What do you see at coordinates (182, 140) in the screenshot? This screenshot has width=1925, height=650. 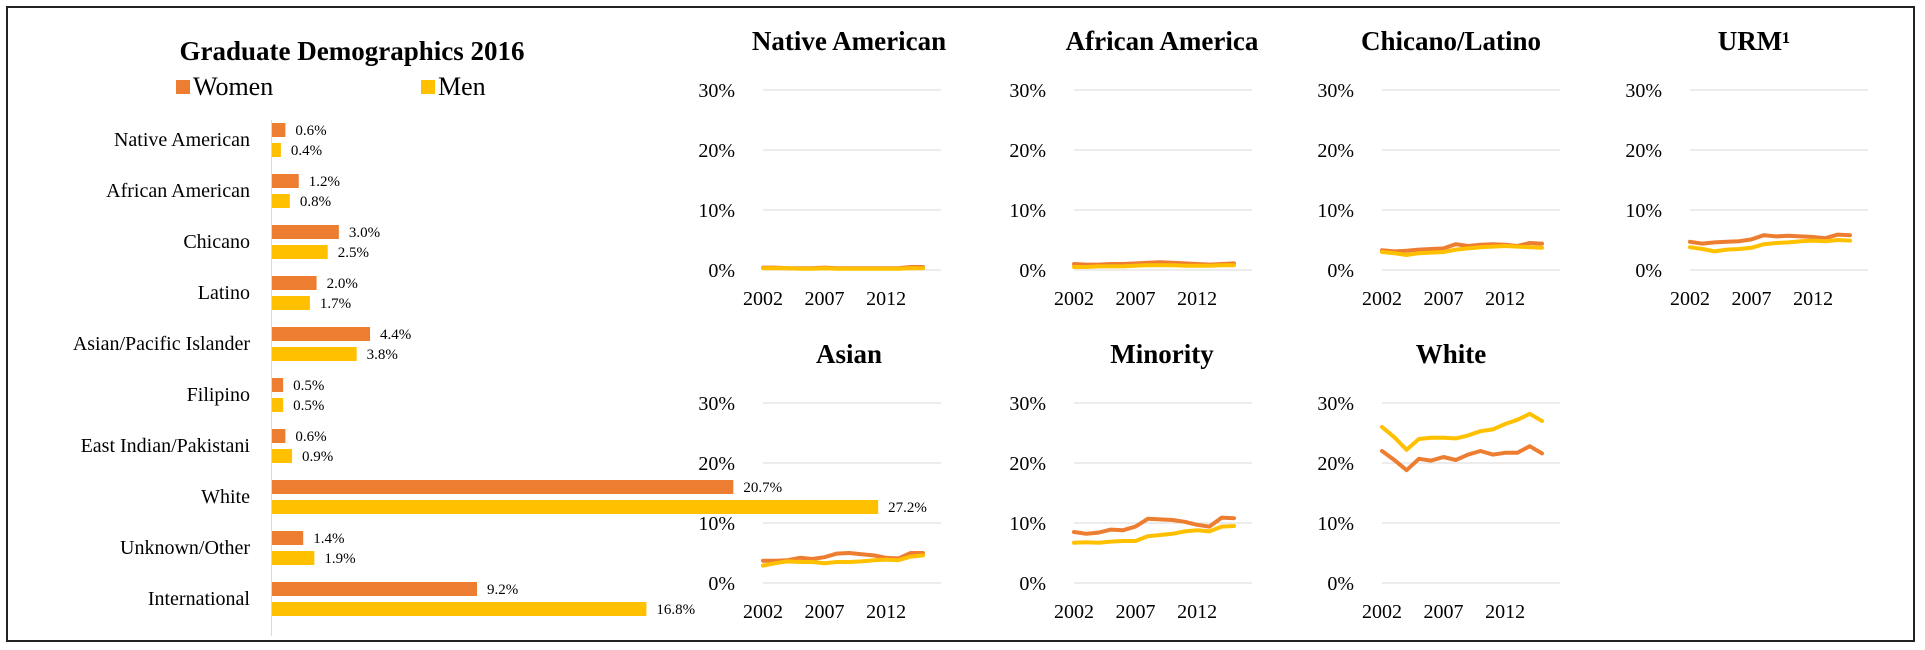 I see `category-label: Native American` at bounding box center [182, 140].